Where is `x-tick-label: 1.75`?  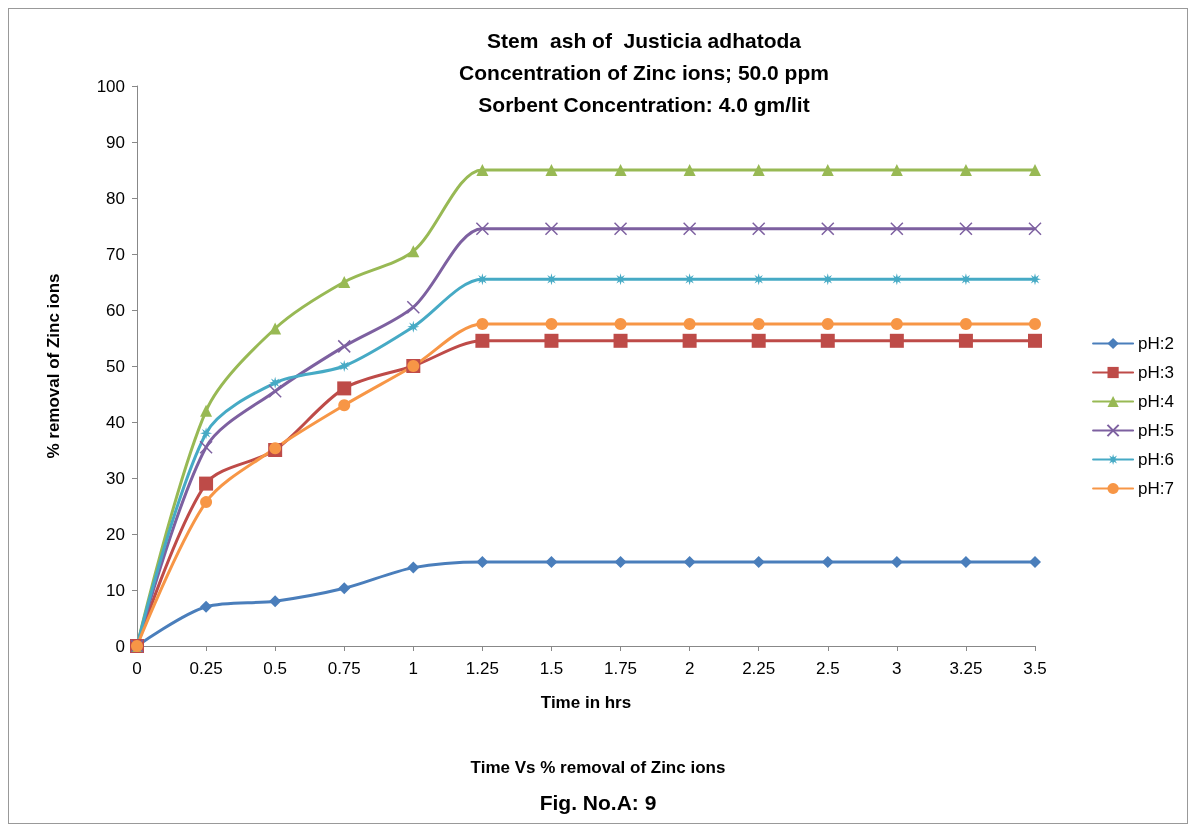
x-tick-label: 1.75 is located at coordinates (620, 668).